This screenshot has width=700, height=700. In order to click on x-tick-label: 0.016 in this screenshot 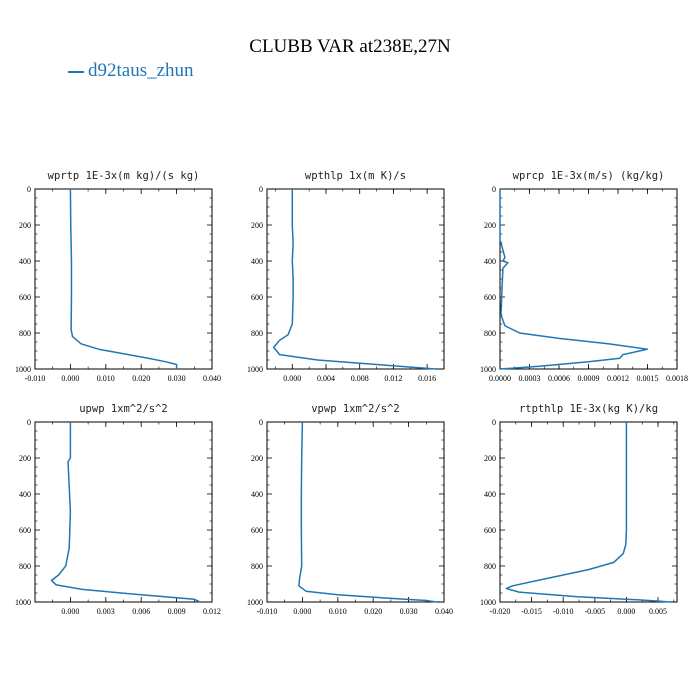, I will do `click(427, 378)`.